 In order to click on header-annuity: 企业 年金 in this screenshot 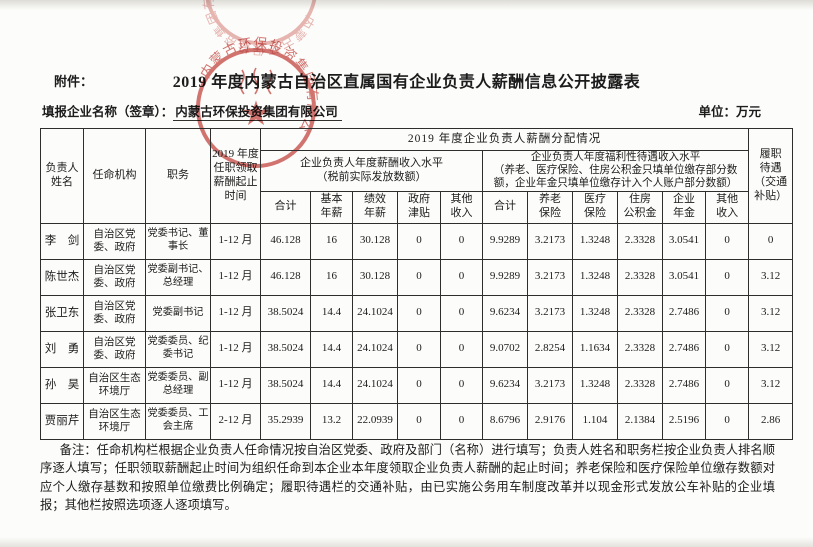, I will do `click(684, 207)`.